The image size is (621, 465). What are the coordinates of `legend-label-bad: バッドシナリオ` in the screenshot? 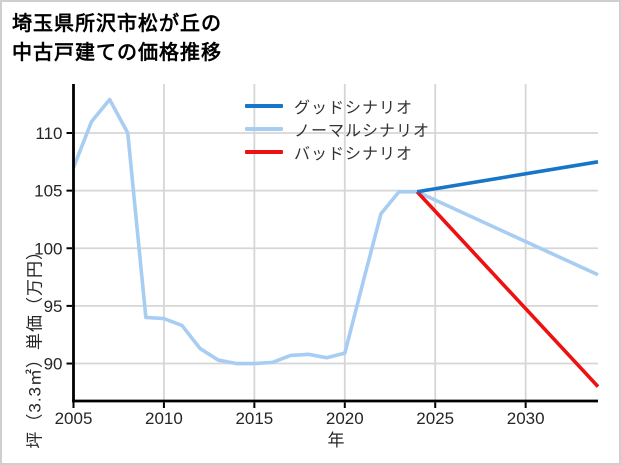 It's located at (354, 154).